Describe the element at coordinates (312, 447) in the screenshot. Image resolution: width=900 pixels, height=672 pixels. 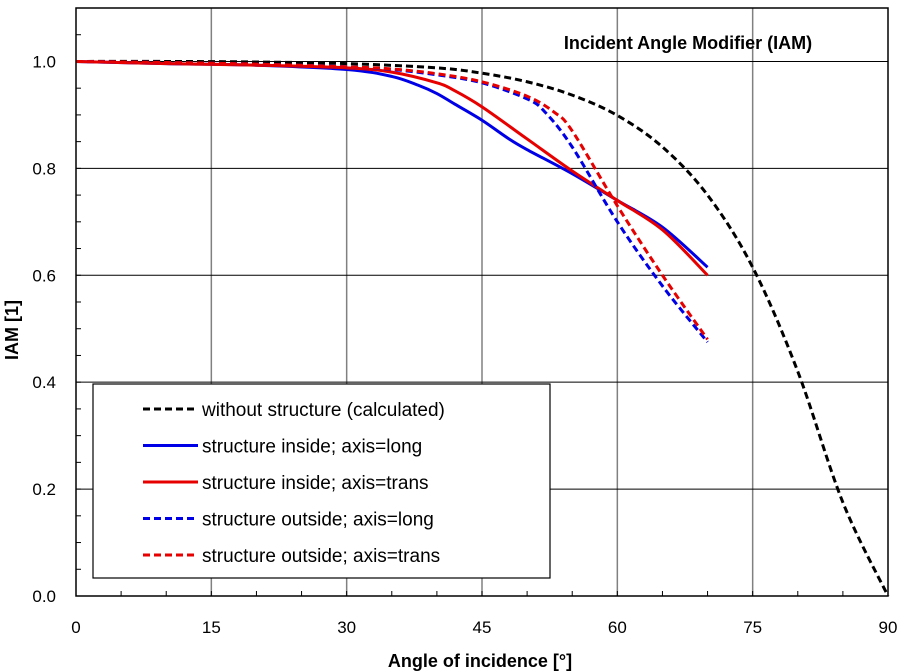
I see `legend-label-structure-inside-axis-long: structure inside; axis=long` at that location.